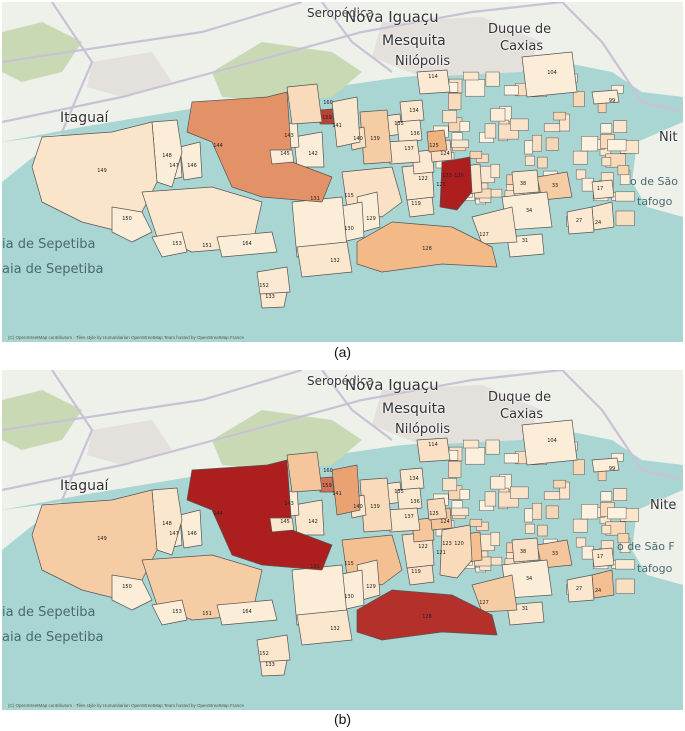 This screenshot has width=685, height=731. What do you see at coordinates (552, 441) in the screenshot?
I see `region-label-104: 104` at bounding box center [552, 441].